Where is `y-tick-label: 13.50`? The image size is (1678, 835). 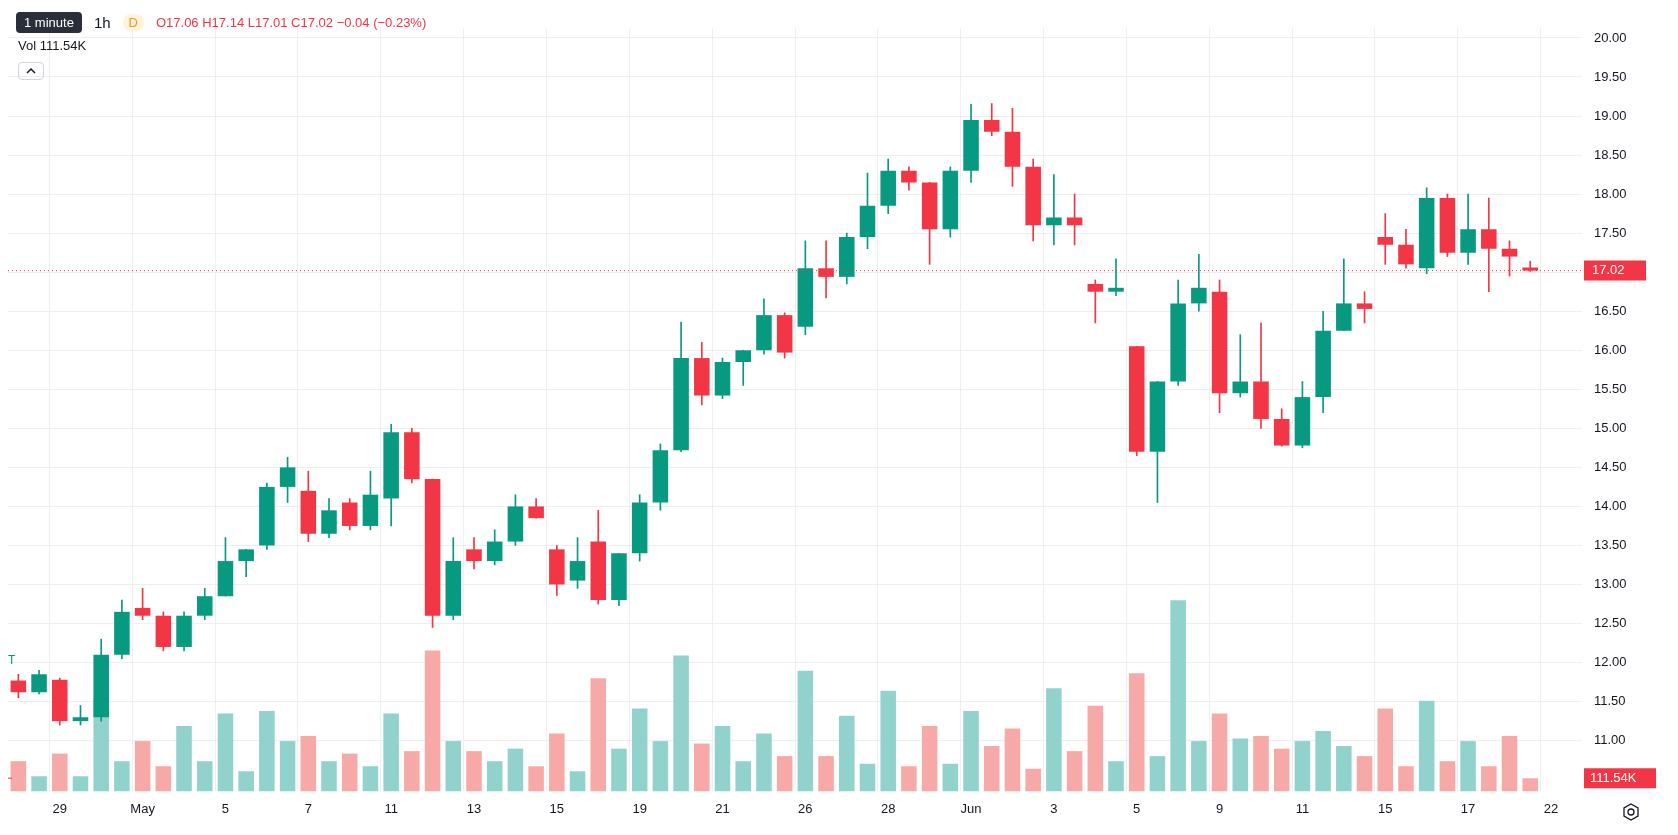
y-tick-label: 13.50 is located at coordinates (1610, 545).